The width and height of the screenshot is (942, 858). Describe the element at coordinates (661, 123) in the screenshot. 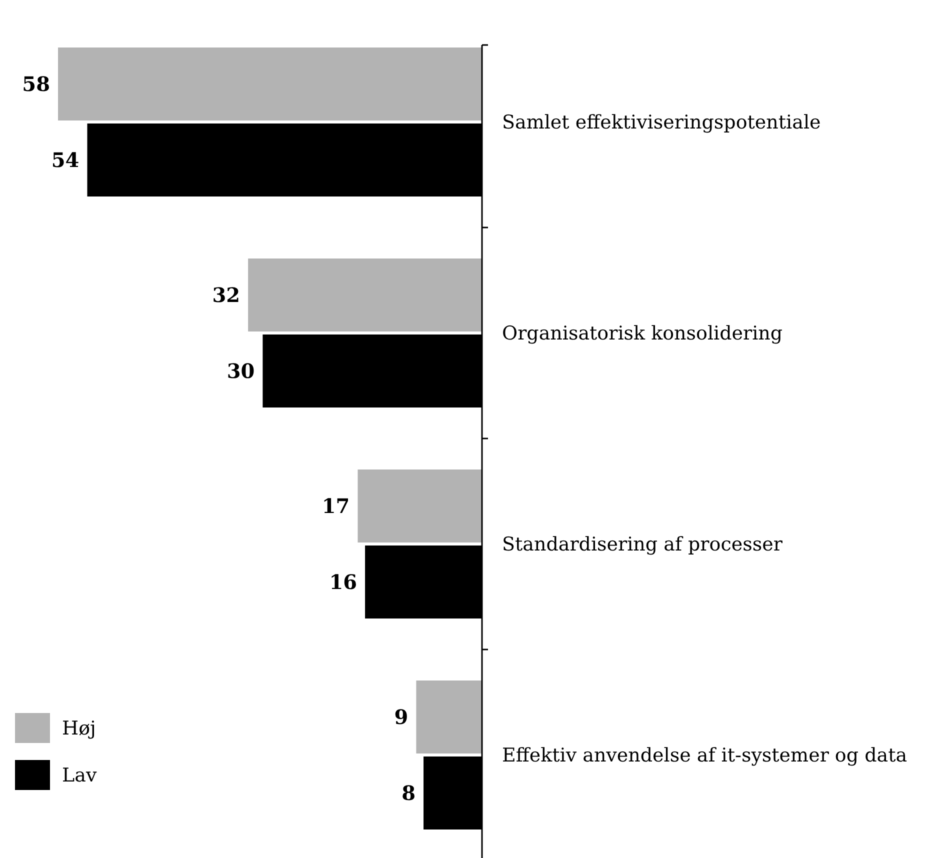

I see `y-tick-label: Samlet effektiviseringspotentiale` at that location.